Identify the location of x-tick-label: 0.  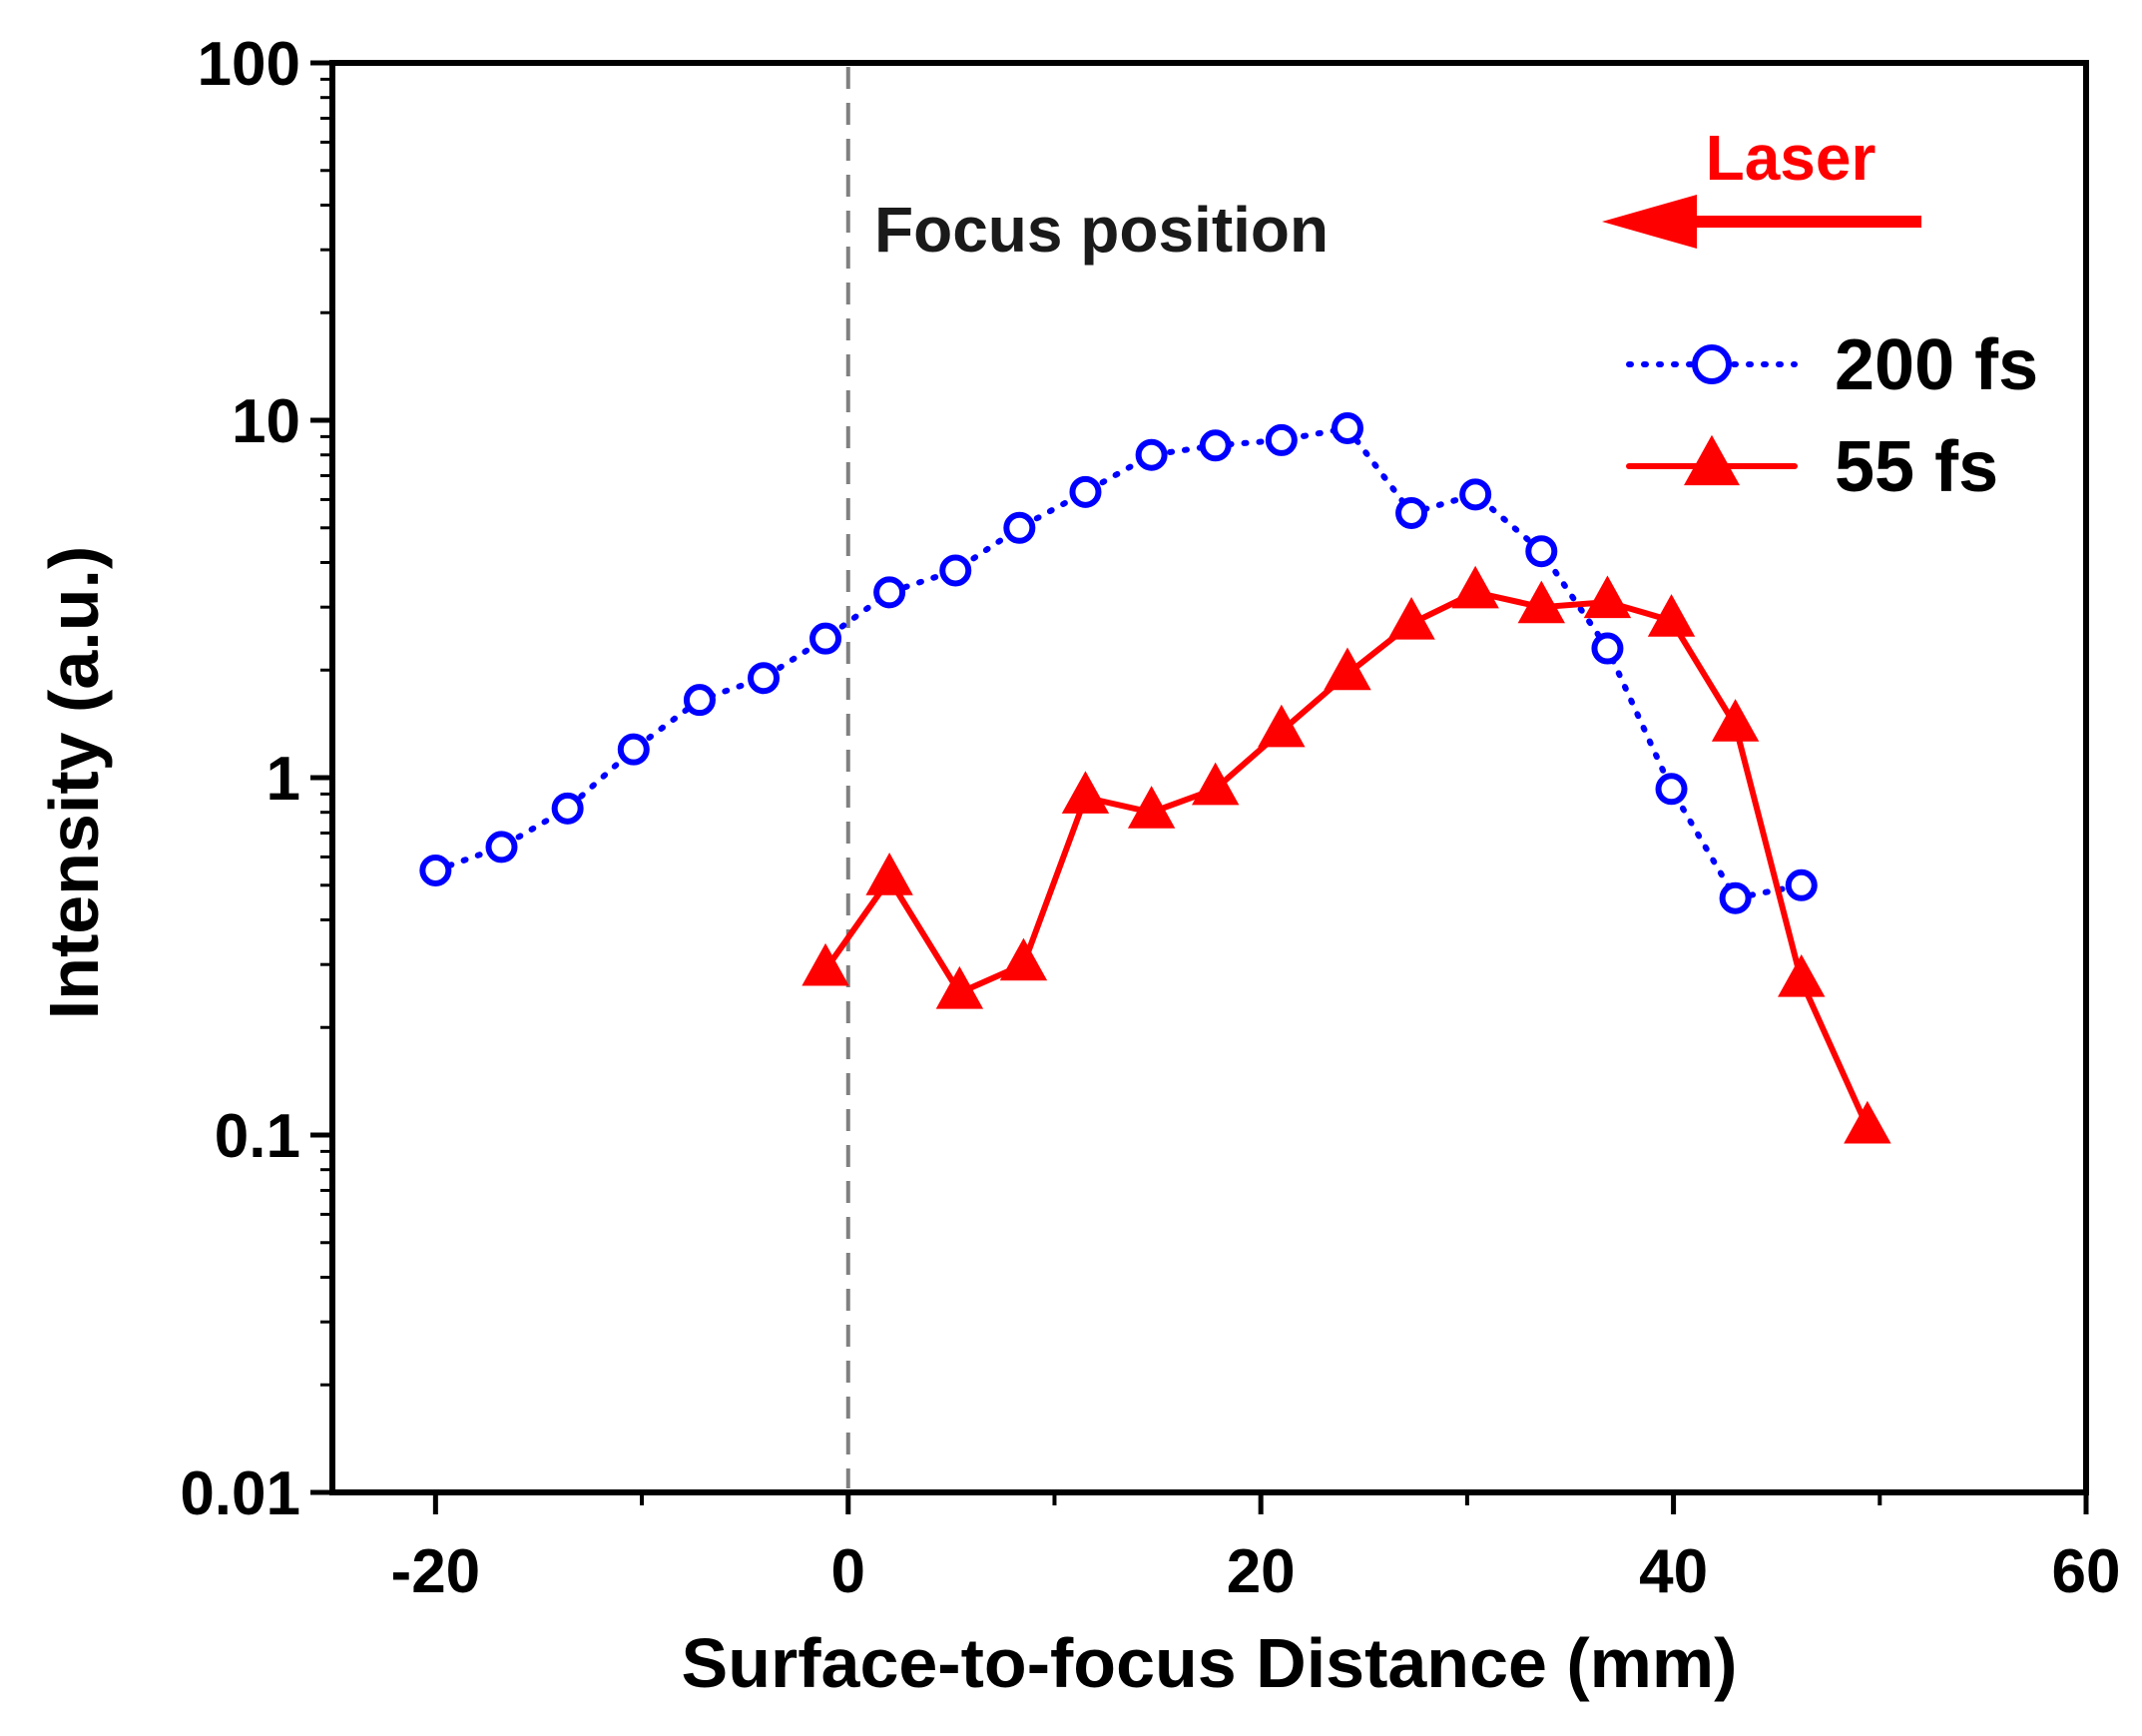
(848, 1571).